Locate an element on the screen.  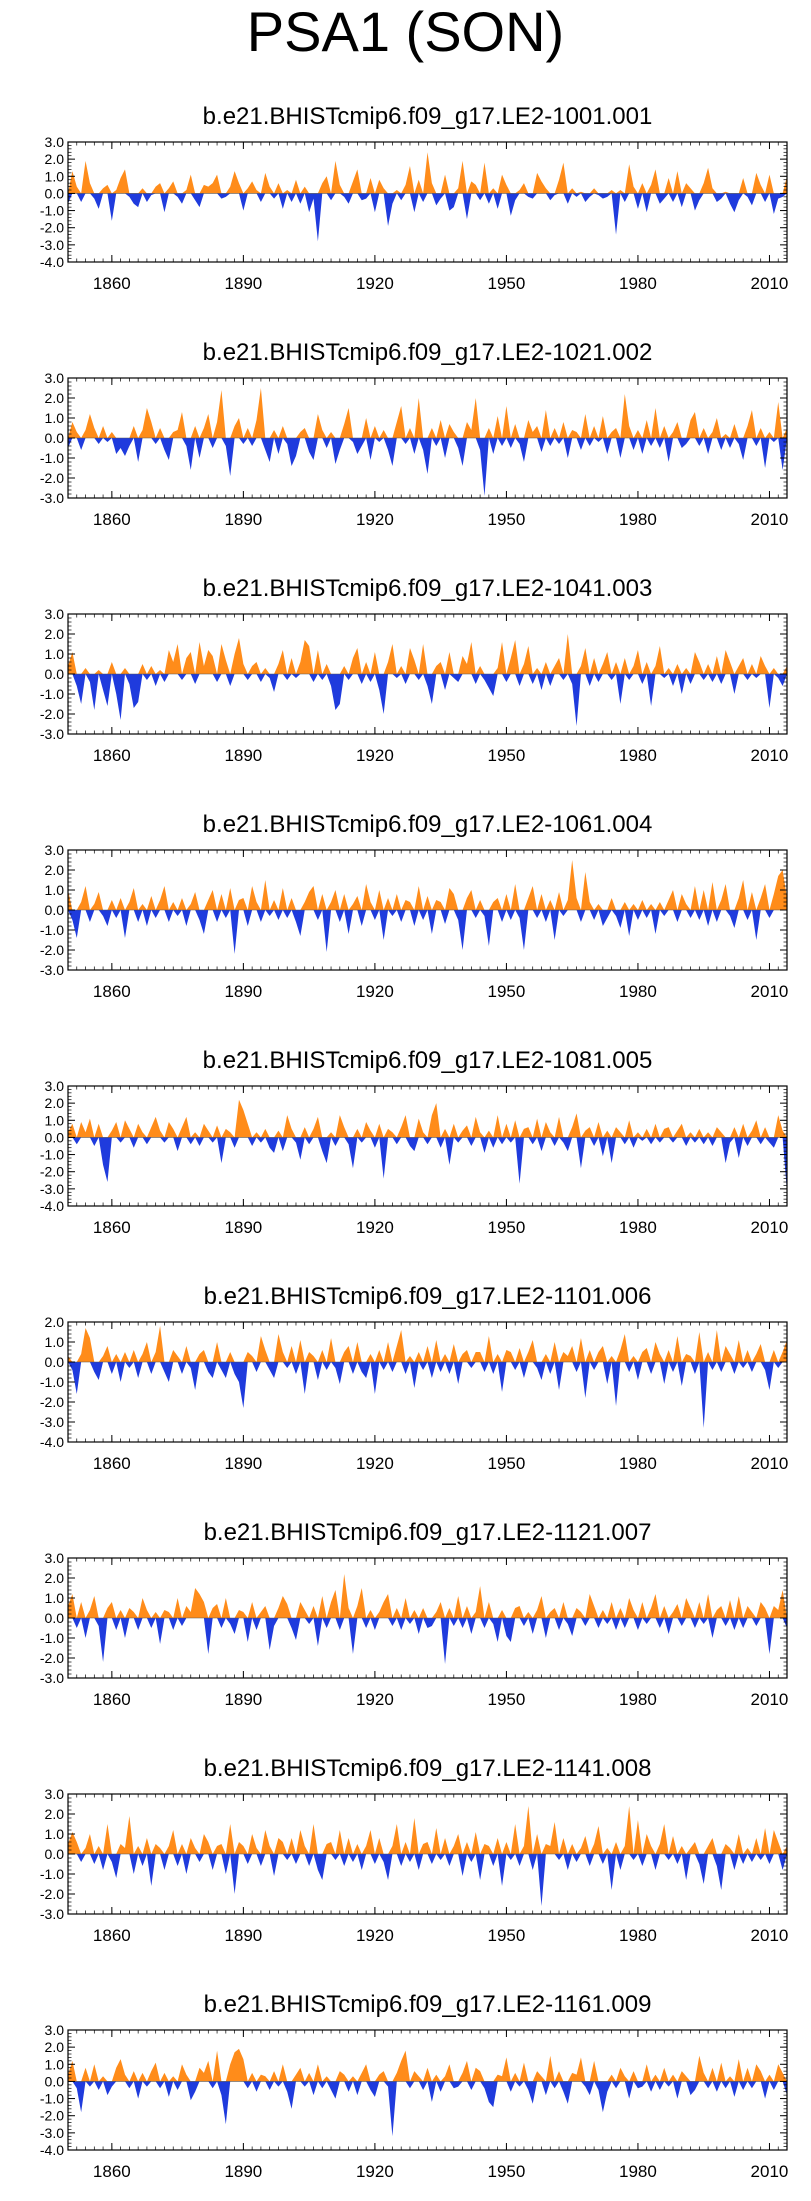
panel-title: b.e21.BHISTcmip6.f09_g17.LE2-1021.002 is located at coordinates (428, 352).